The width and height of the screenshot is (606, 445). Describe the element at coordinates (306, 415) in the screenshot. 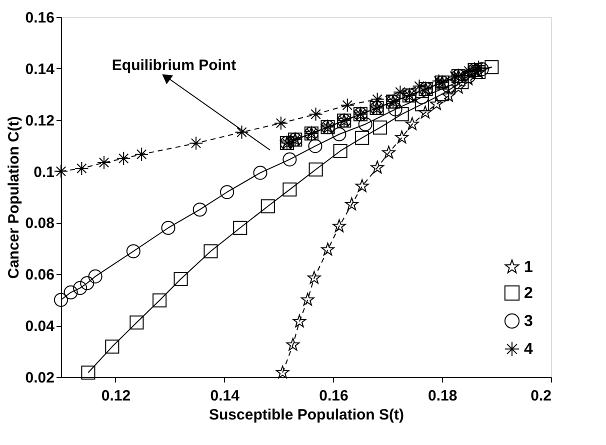

I see `x-axis-title: Susceptible Population S(t)` at that location.